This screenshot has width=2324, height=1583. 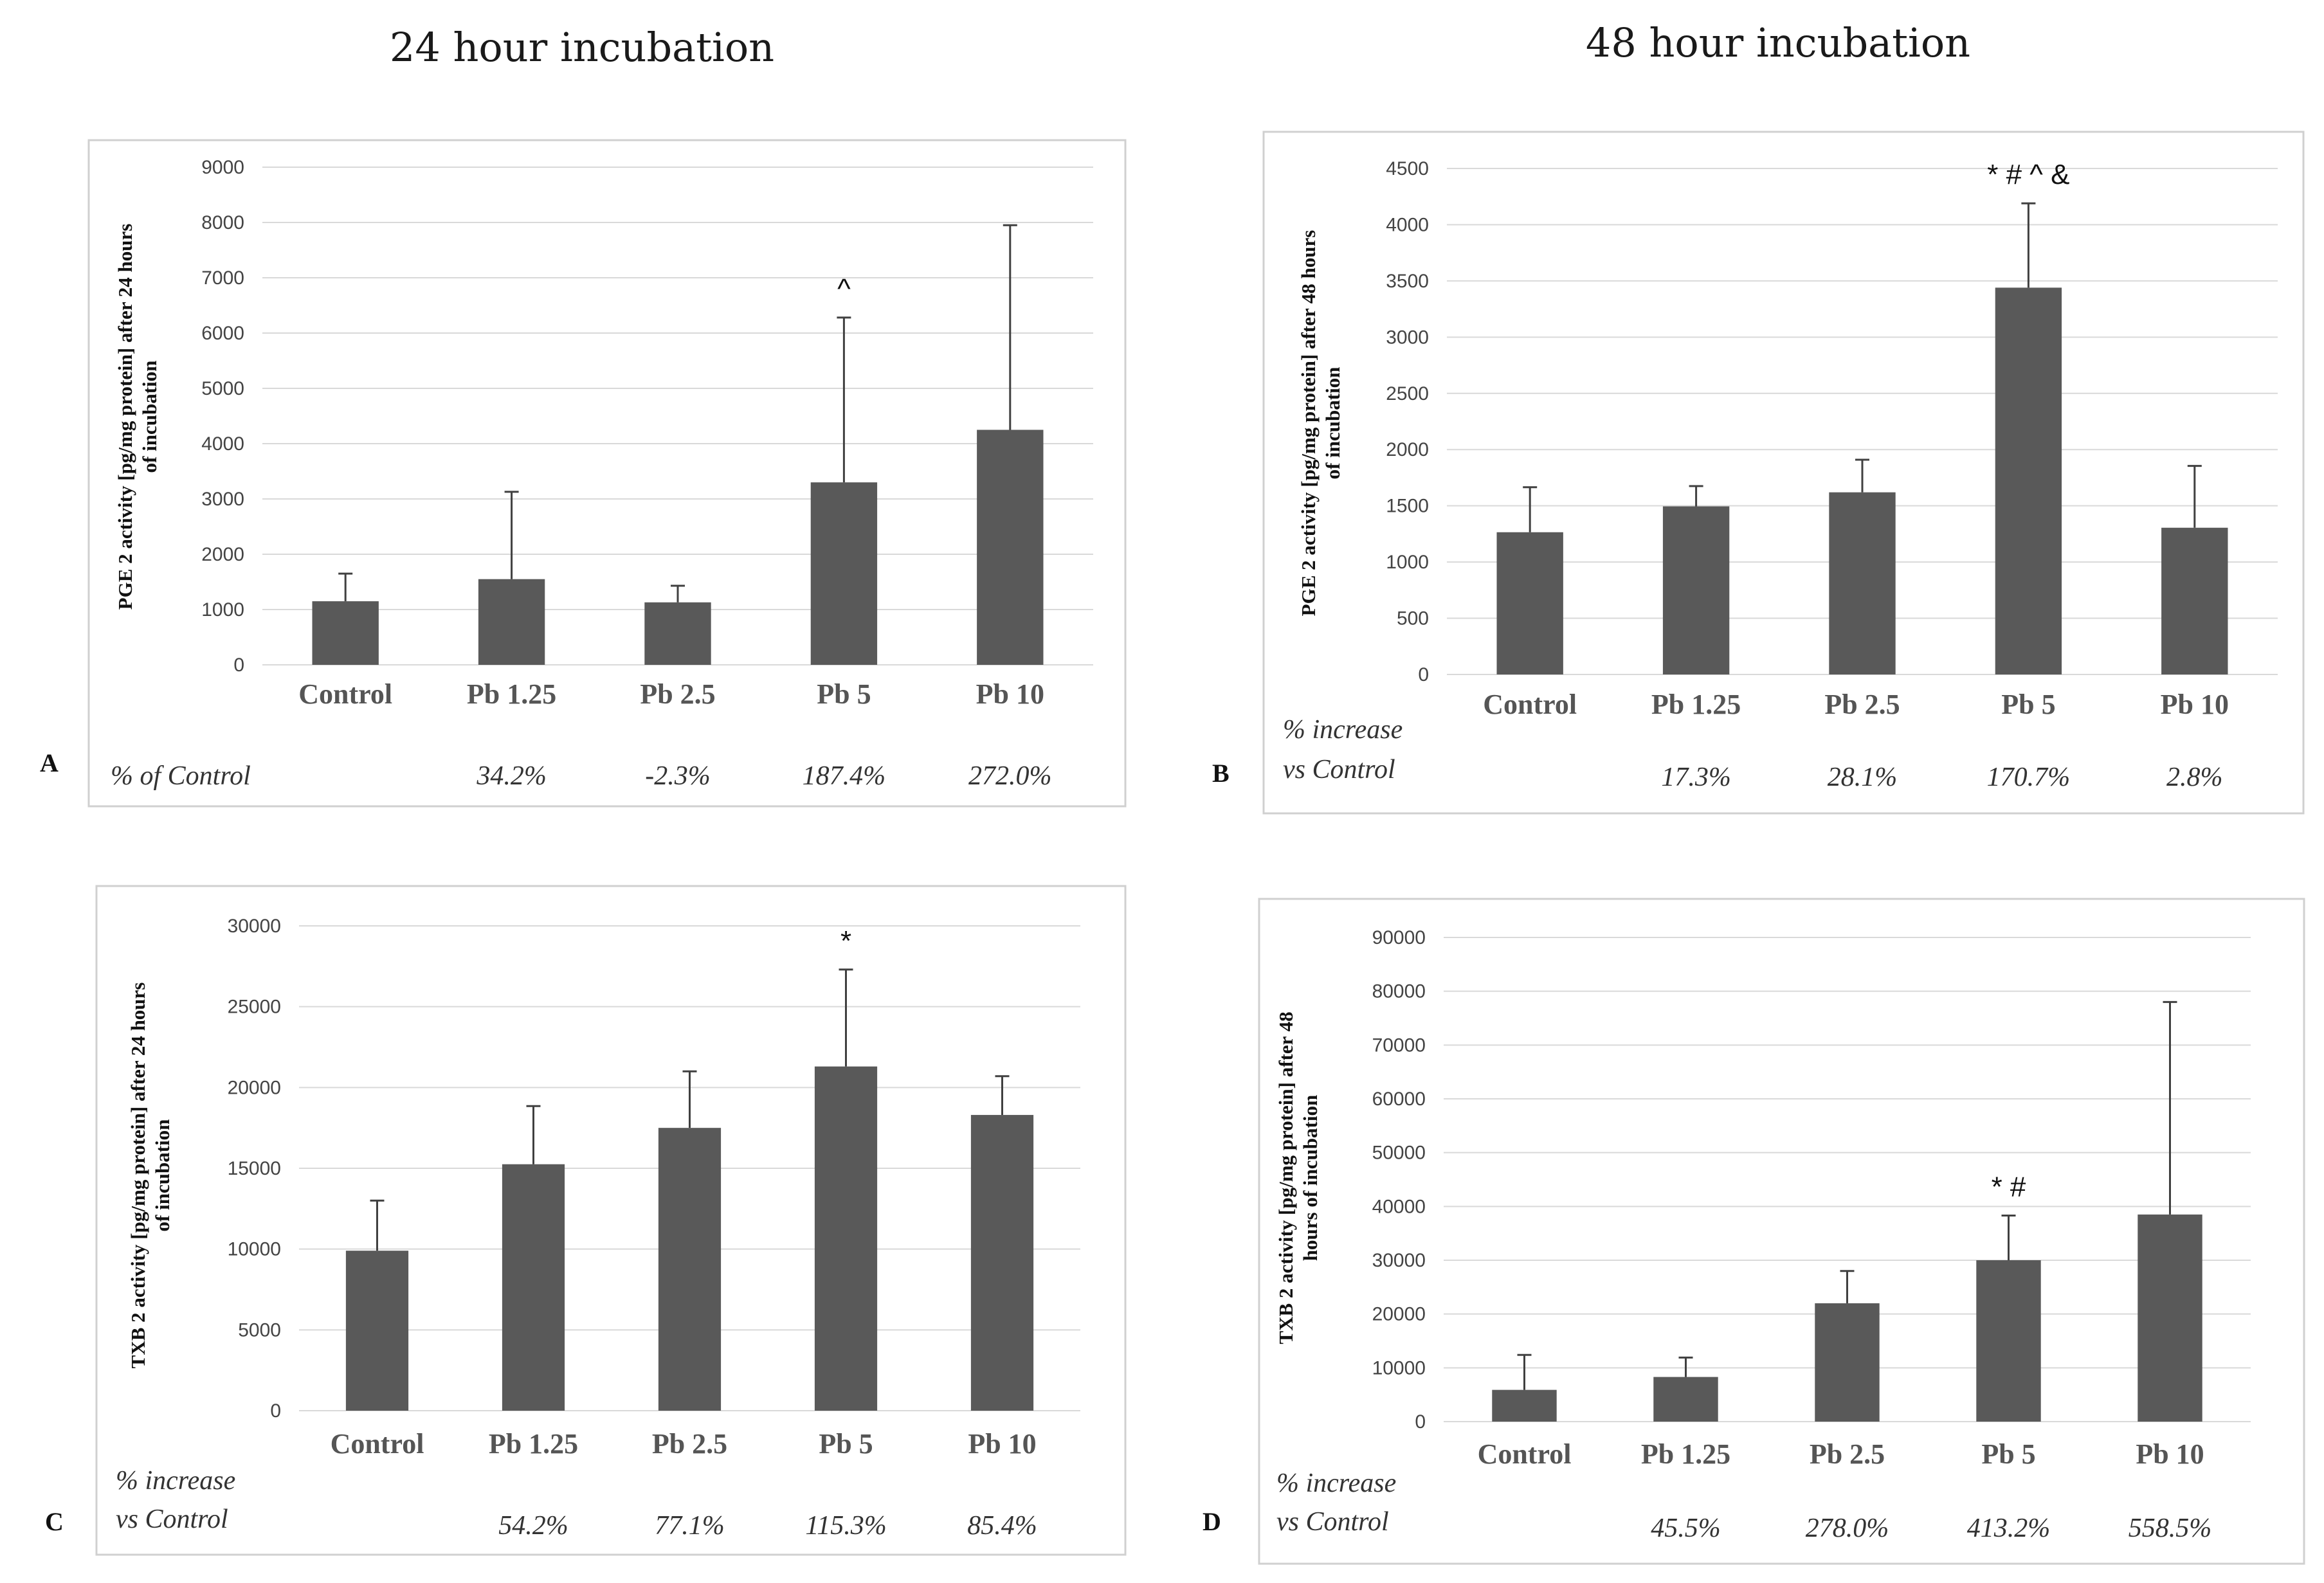 I want to click on percent-change-label: 272.0%, so click(x=1010, y=776).